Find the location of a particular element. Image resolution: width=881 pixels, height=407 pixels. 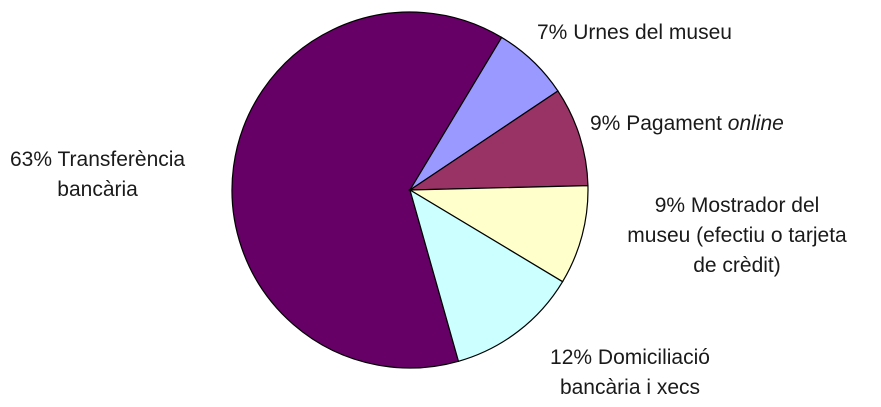

label-transferencia-pct: 63% is located at coordinates (31, 159).